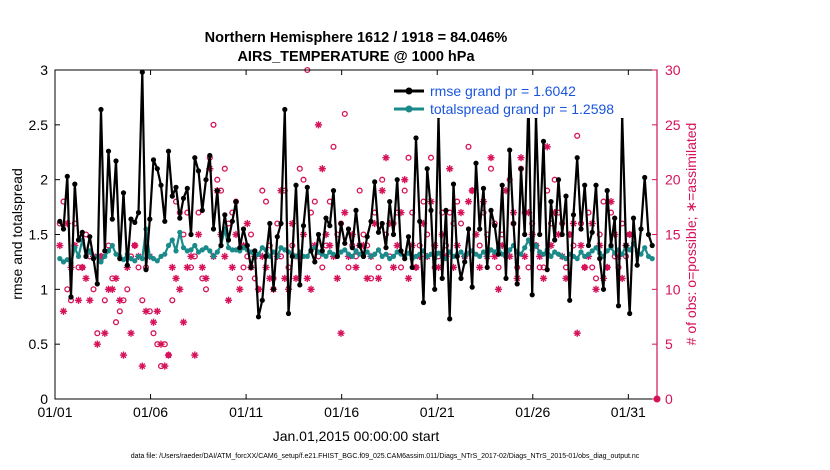 This screenshot has height=470, width=830. What do you see at coordinates (673, 125) in the screenshot?
I see `y2-tick-label: 25` at bounding box center [673, 125].